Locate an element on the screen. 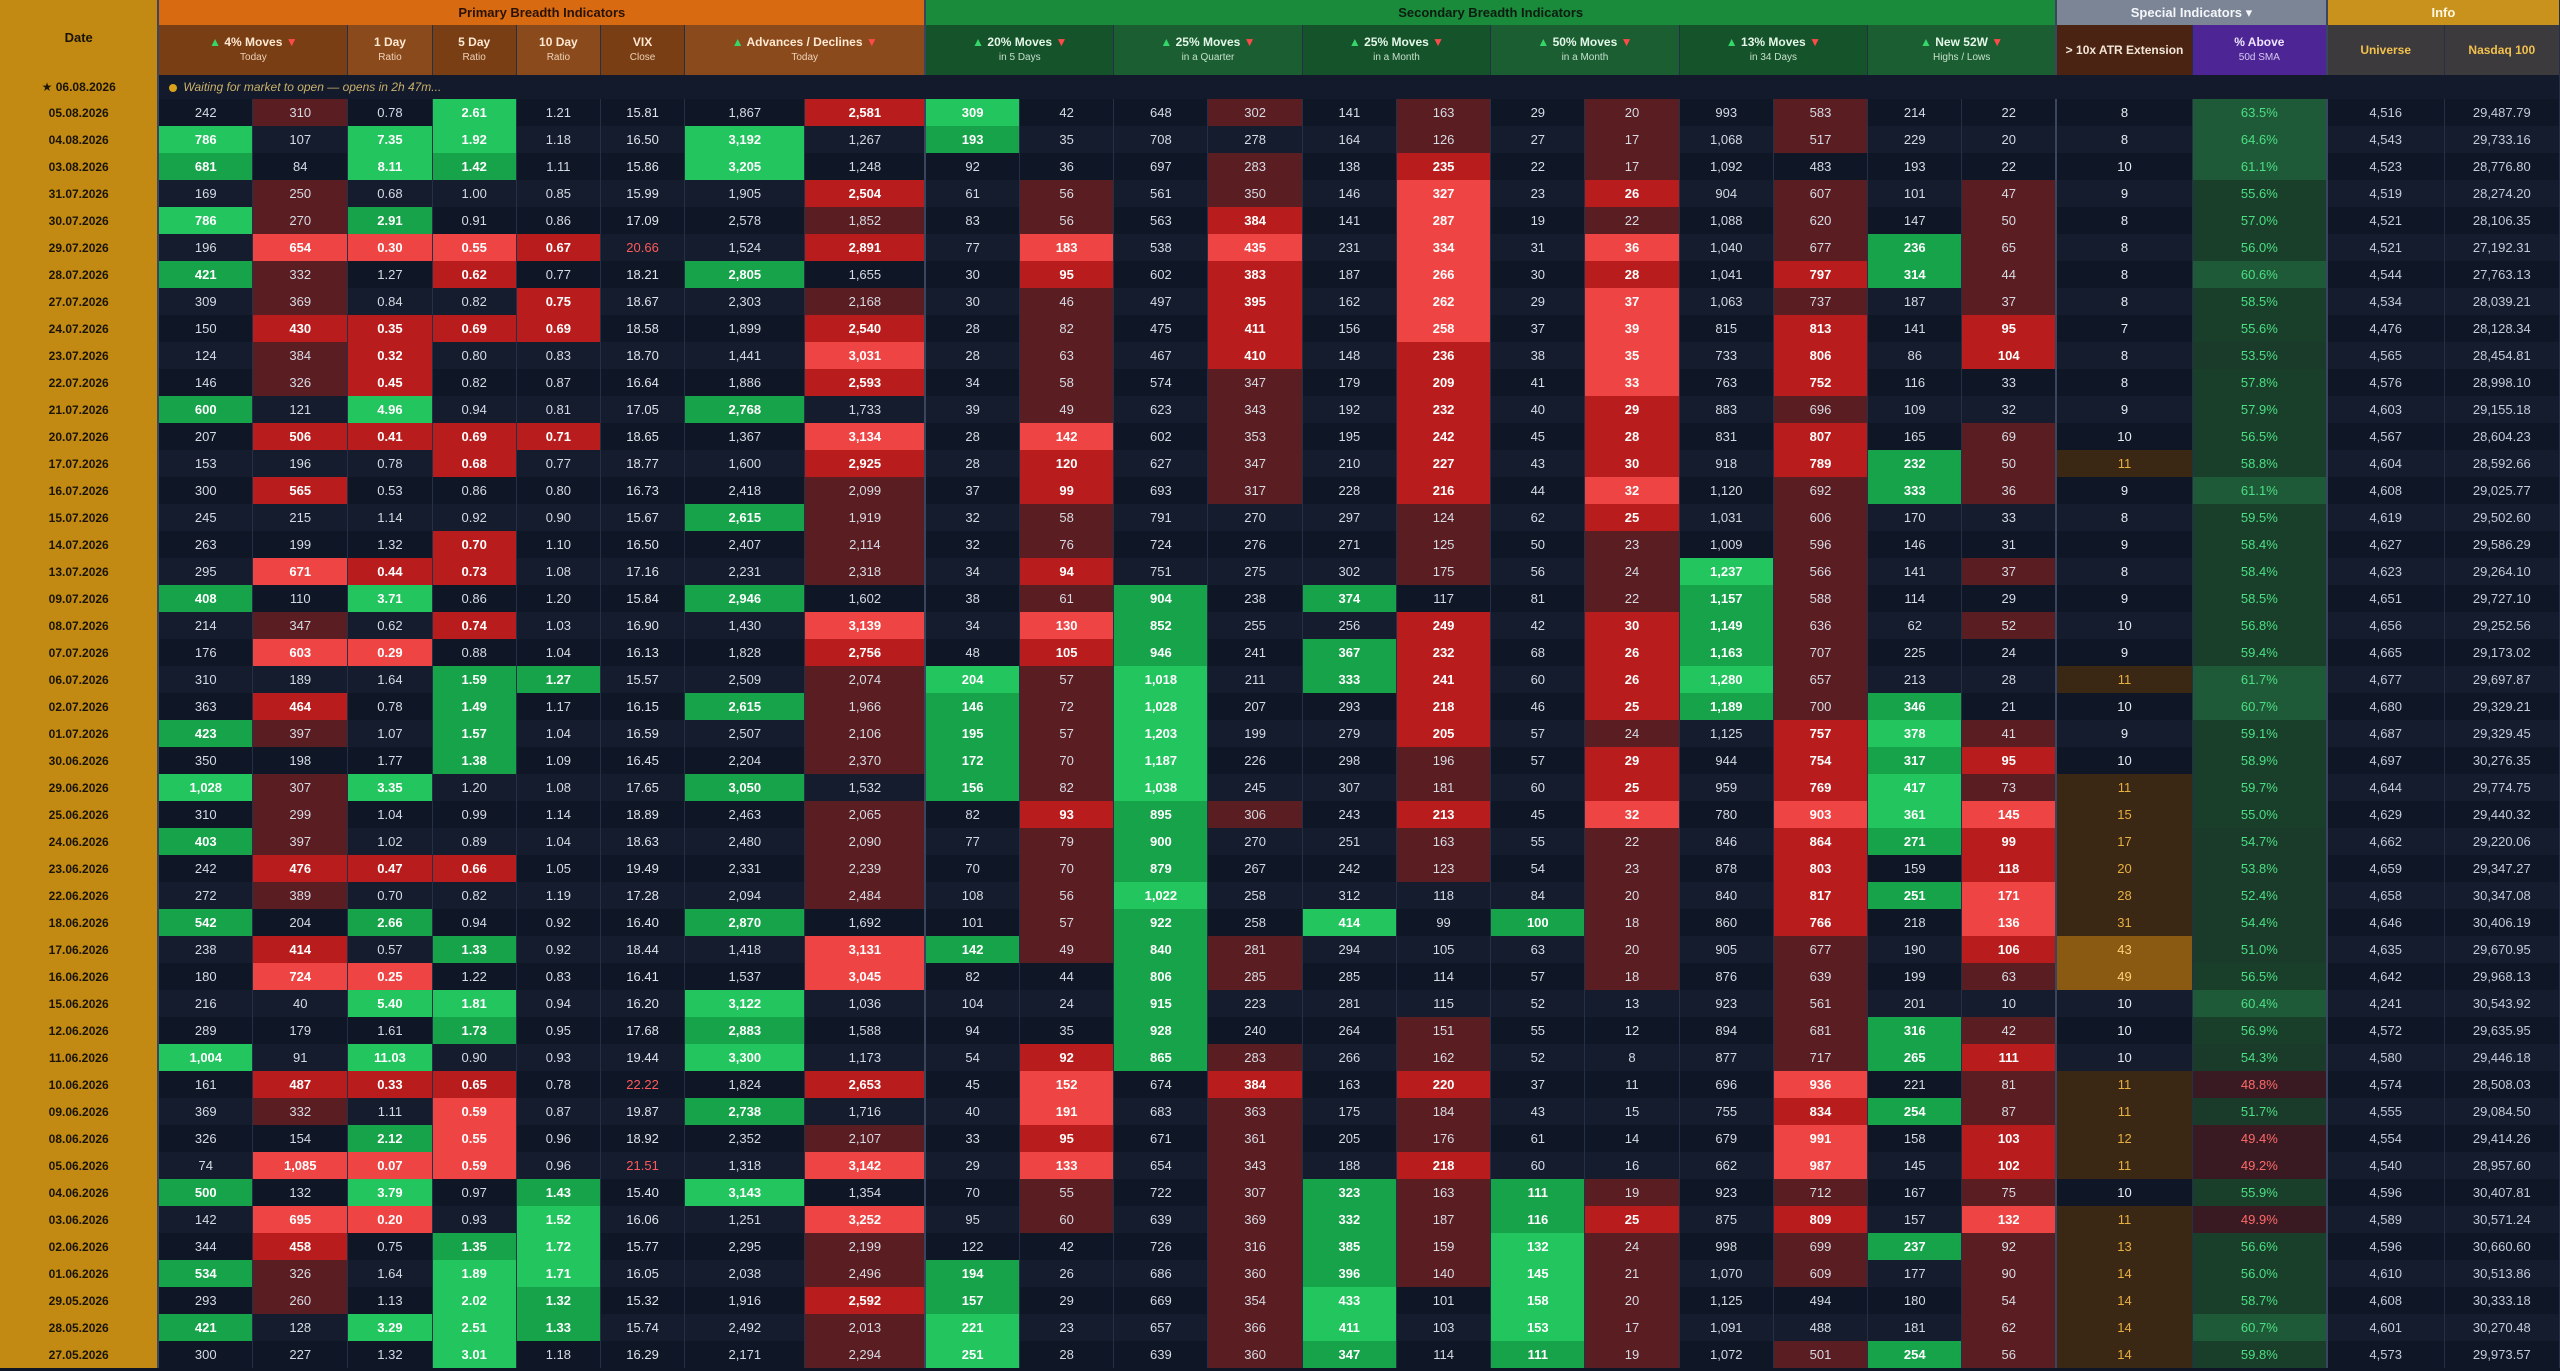  header-13pct-moves: ▲ 13% Moves ▼ in 34 Days is located at coordinates (1774, 50).